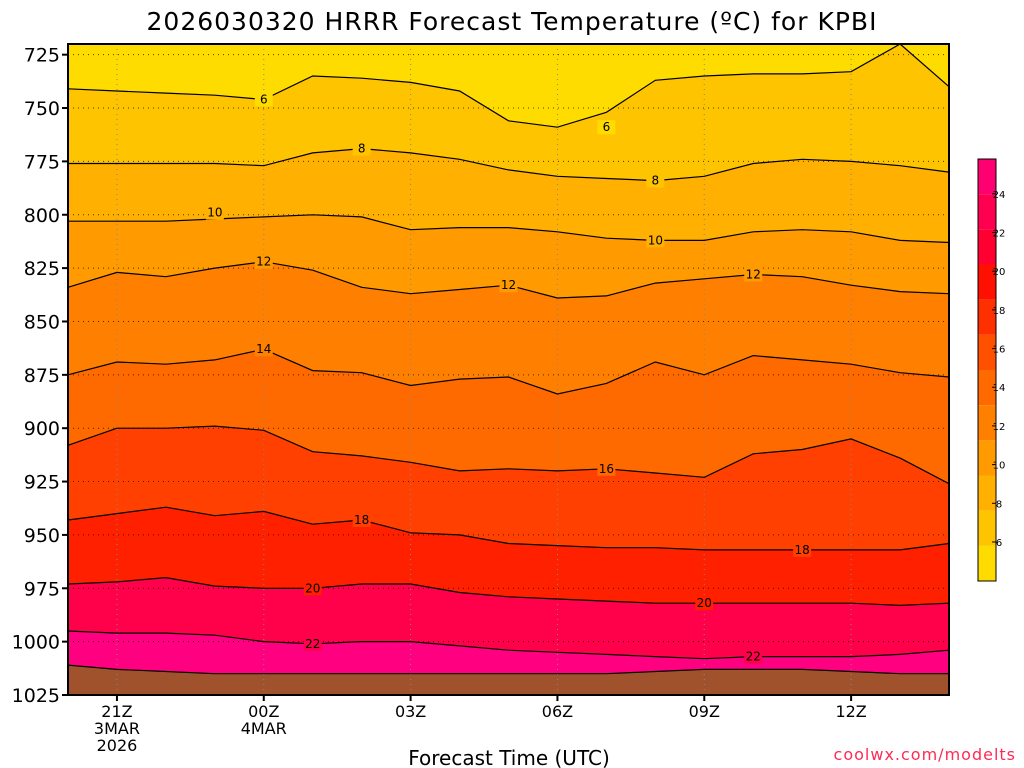 This screenshot has width=1024, height=768. I want to click on x-tick-label: 21Z, so click(116, 711).